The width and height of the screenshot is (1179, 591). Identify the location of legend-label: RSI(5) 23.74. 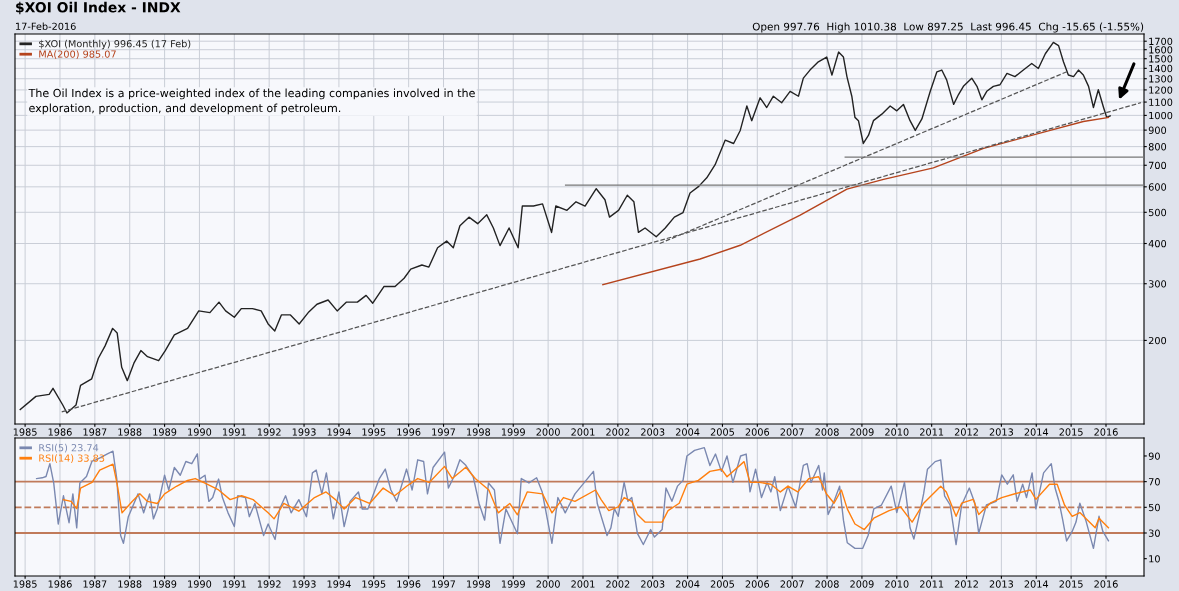
(69, 448).